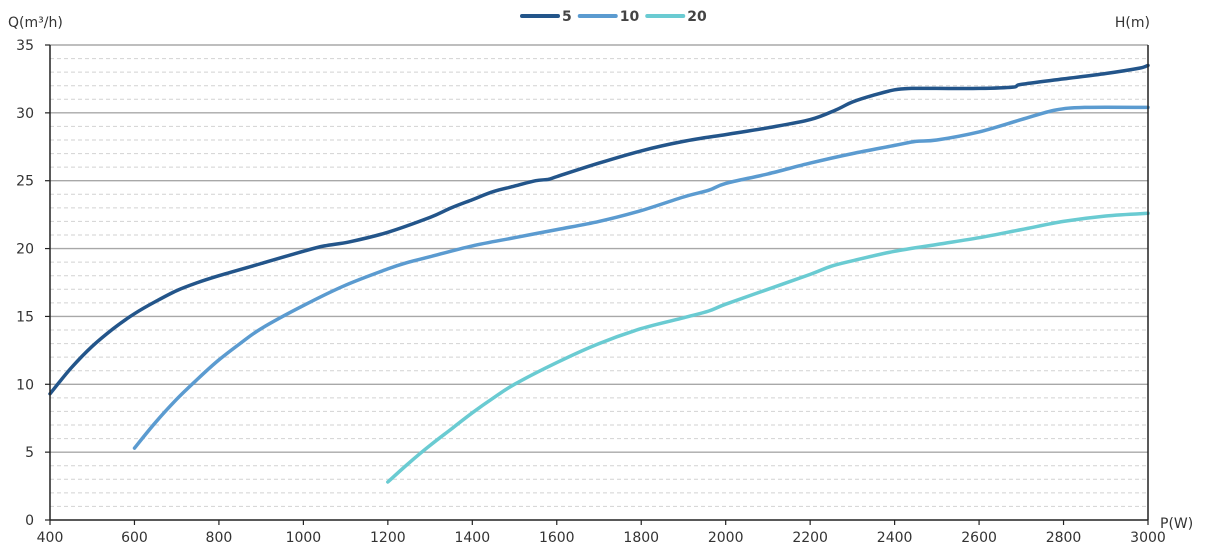 The height and width of the screenshot is (558, 1211). I want to click on x-tick-label: 2800, so click(1064, 538).